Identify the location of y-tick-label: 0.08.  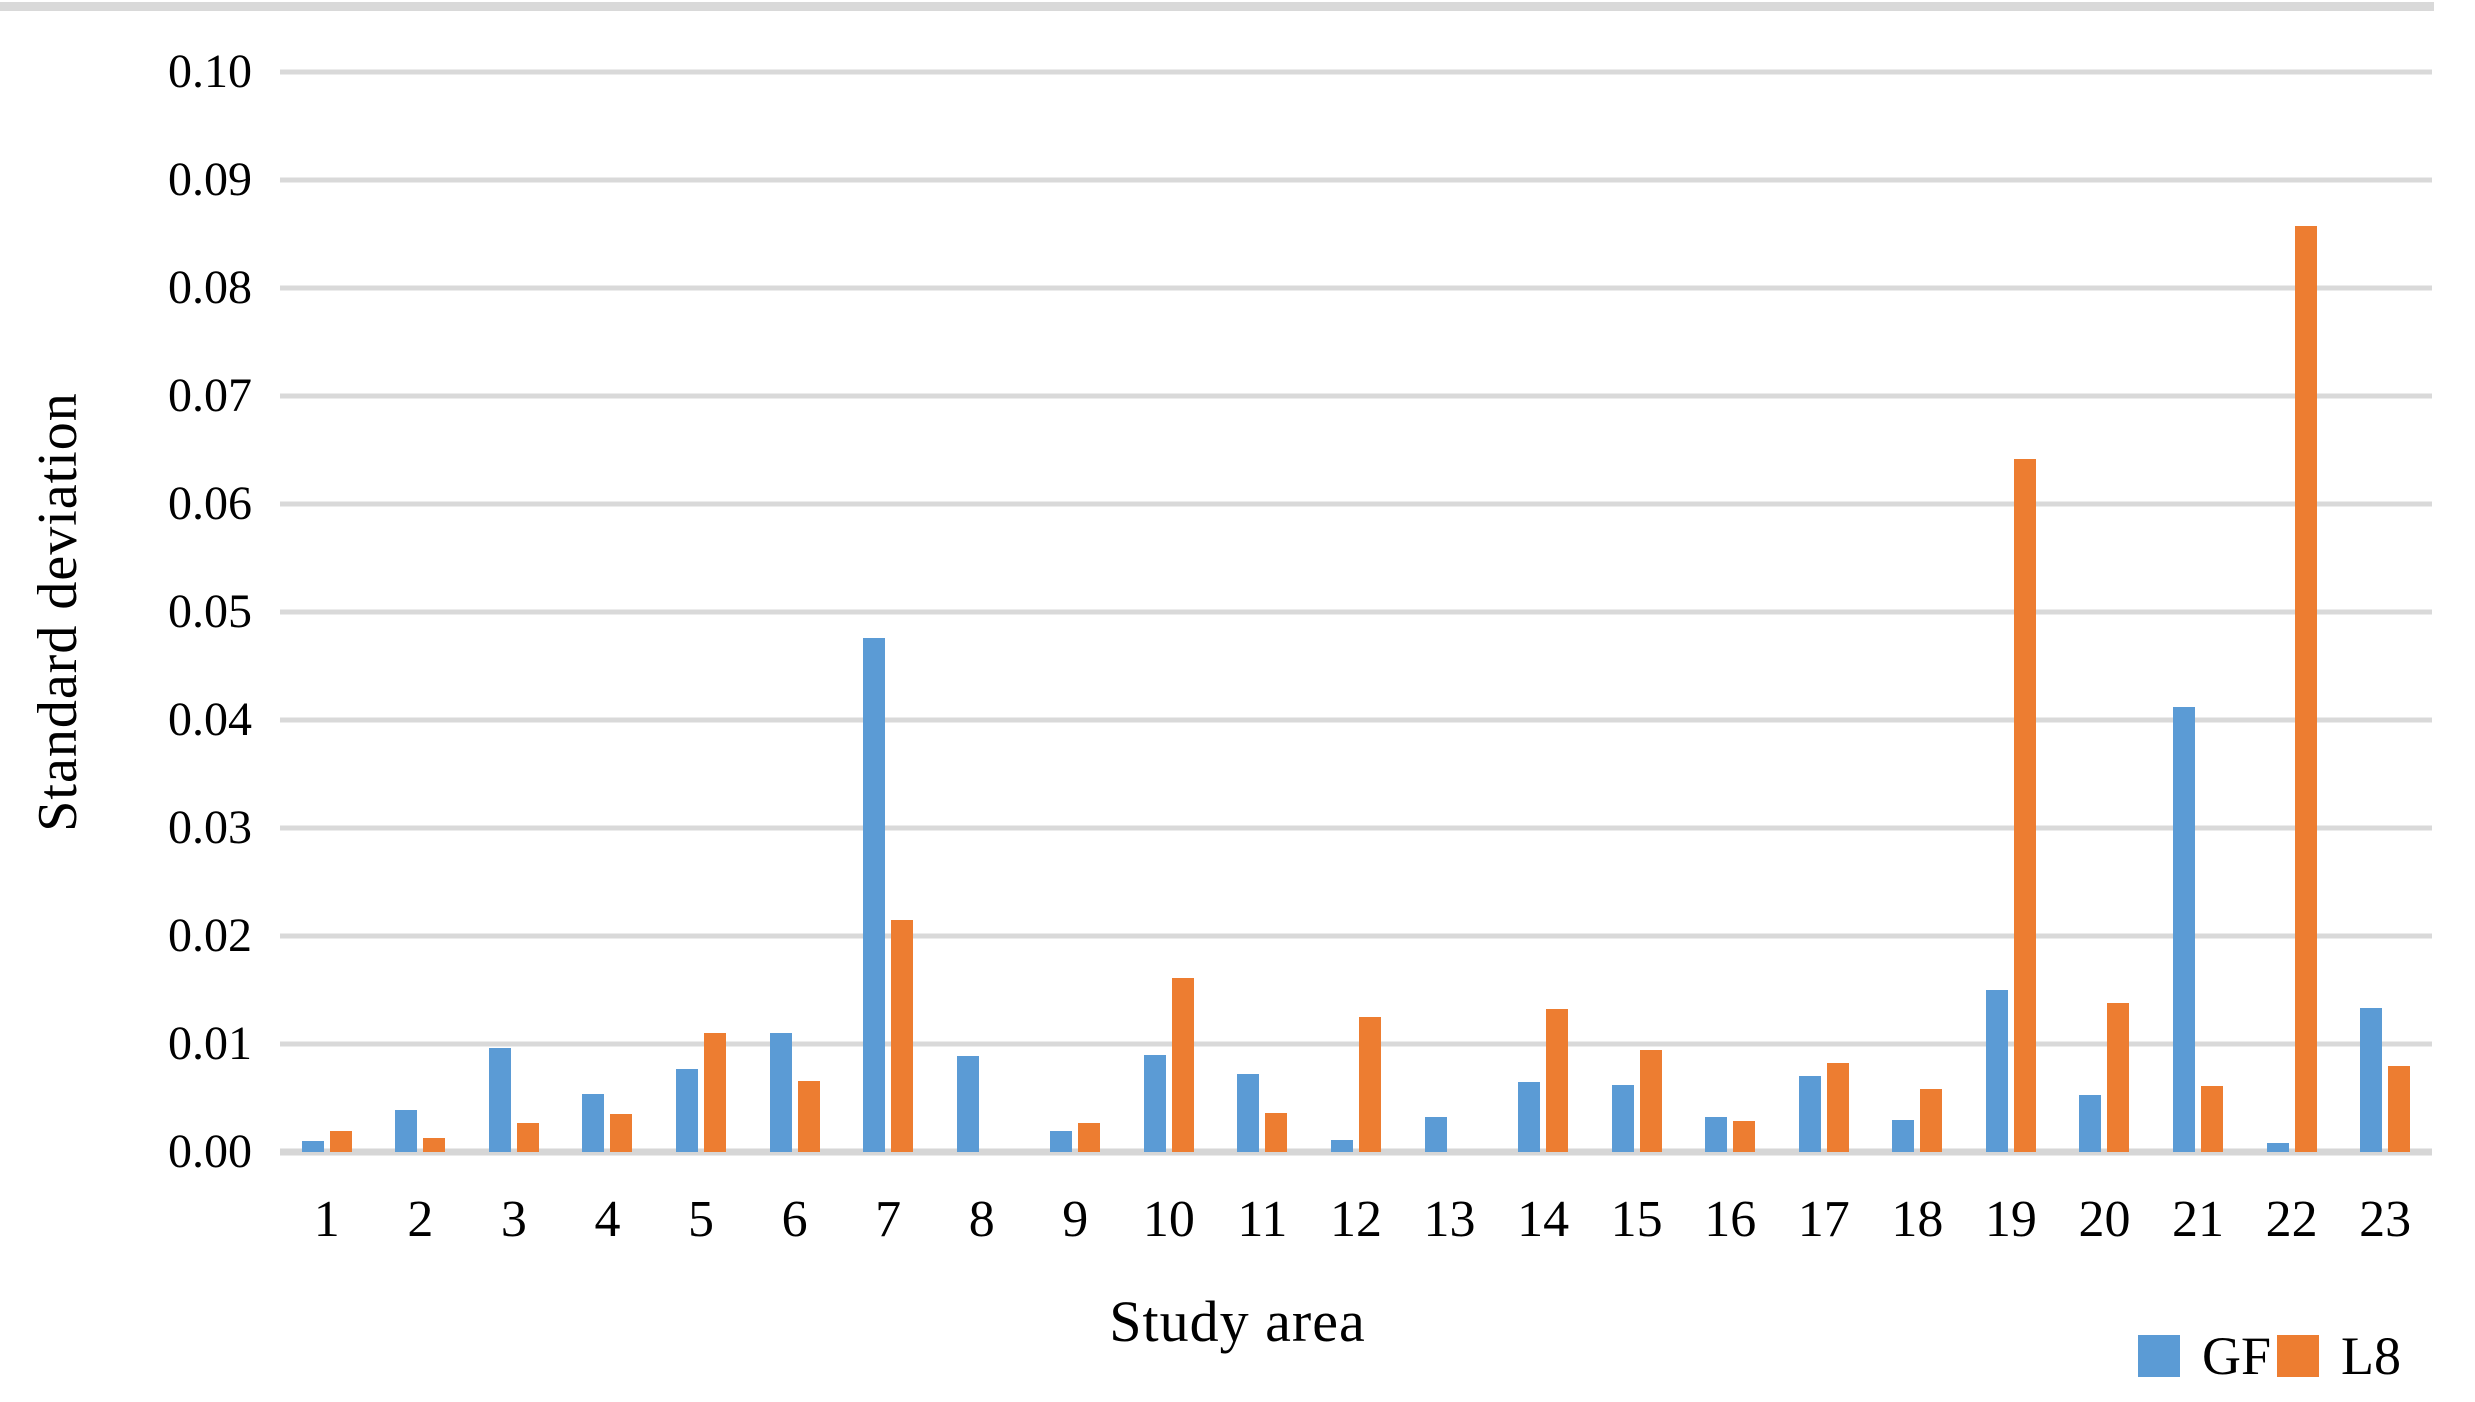
(210, 287).